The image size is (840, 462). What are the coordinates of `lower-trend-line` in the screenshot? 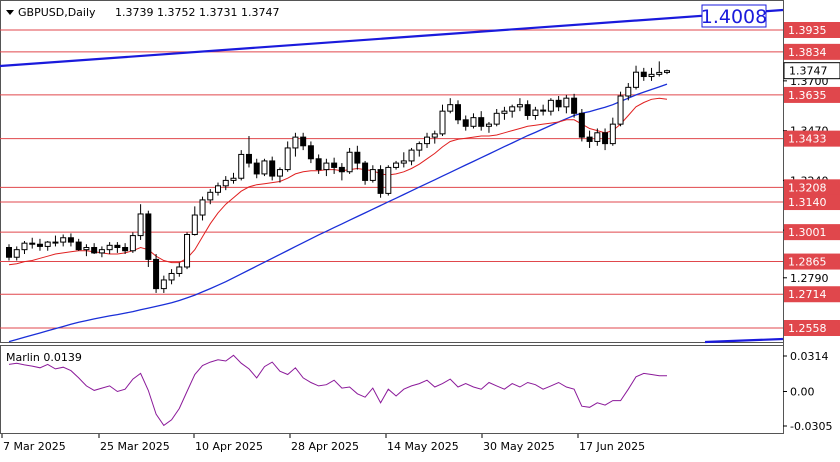 It's located at (744, 340).